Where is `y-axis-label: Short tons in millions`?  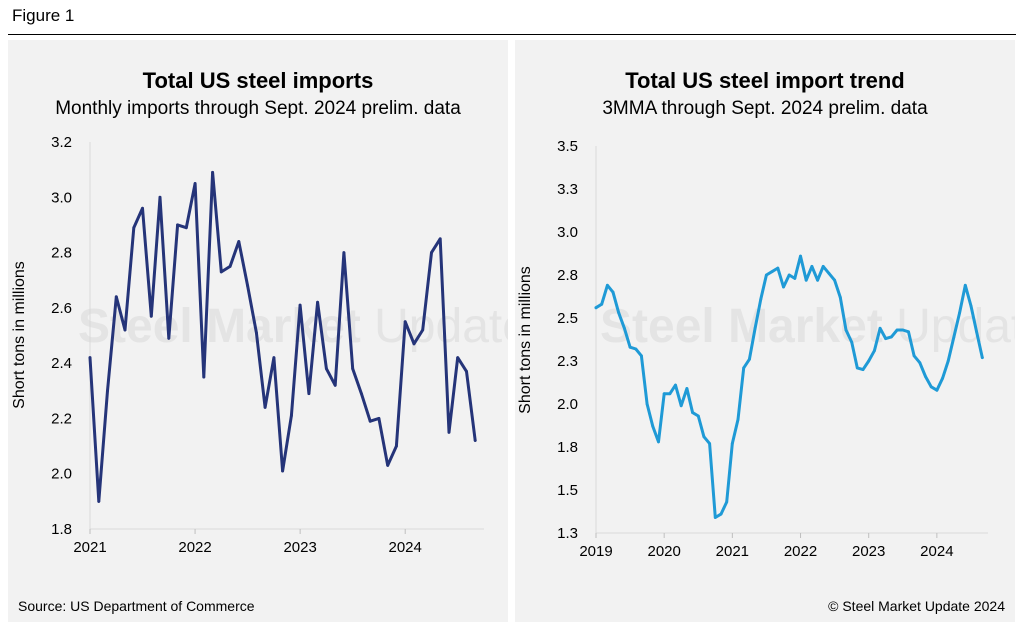 y-axis-label: Short tons in millions is located at coordinates (19, 335).